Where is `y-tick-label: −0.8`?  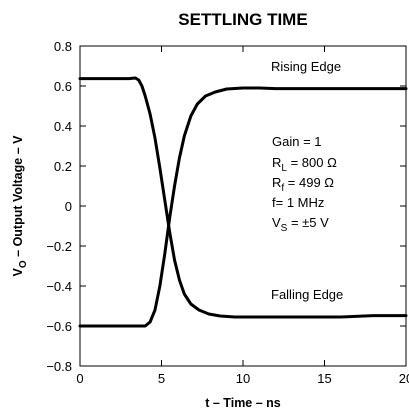 y-tick-label: −0.8 is located at coordinates (59, 366).